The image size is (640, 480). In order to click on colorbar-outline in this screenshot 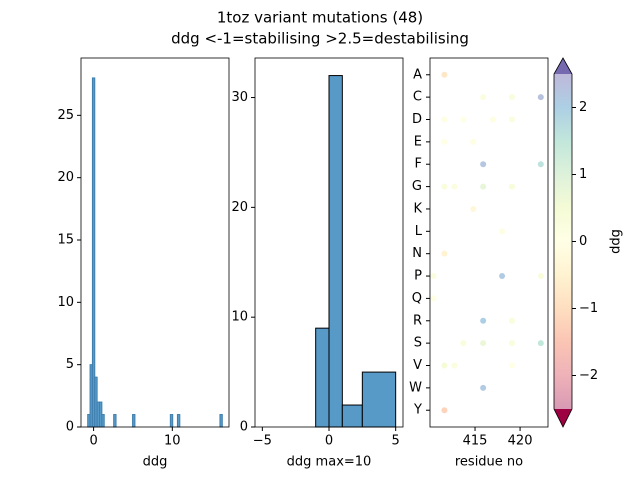, I will do `click(563, 242)`.